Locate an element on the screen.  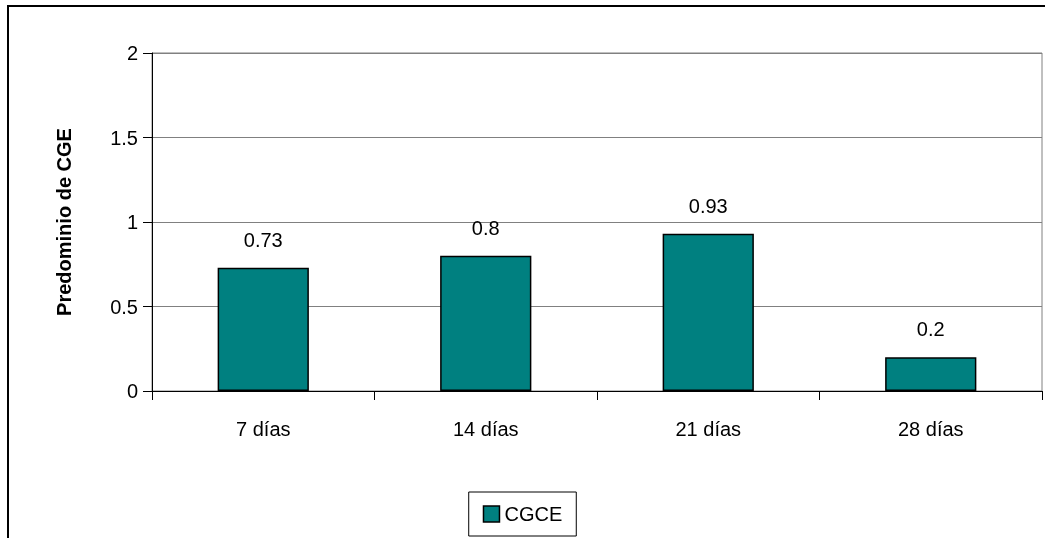
y-tick-label: 1 is located at coordinates (132, 222).